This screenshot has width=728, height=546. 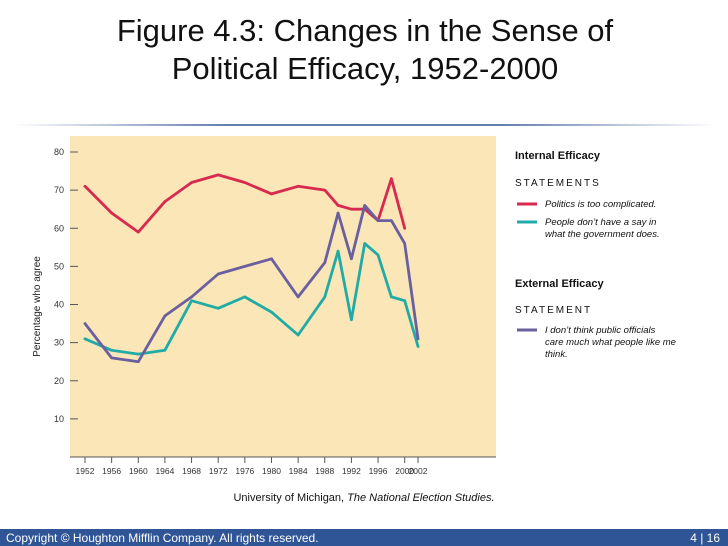 I want to click on legend-label-3-cont: think., so click(x=556, y=354).